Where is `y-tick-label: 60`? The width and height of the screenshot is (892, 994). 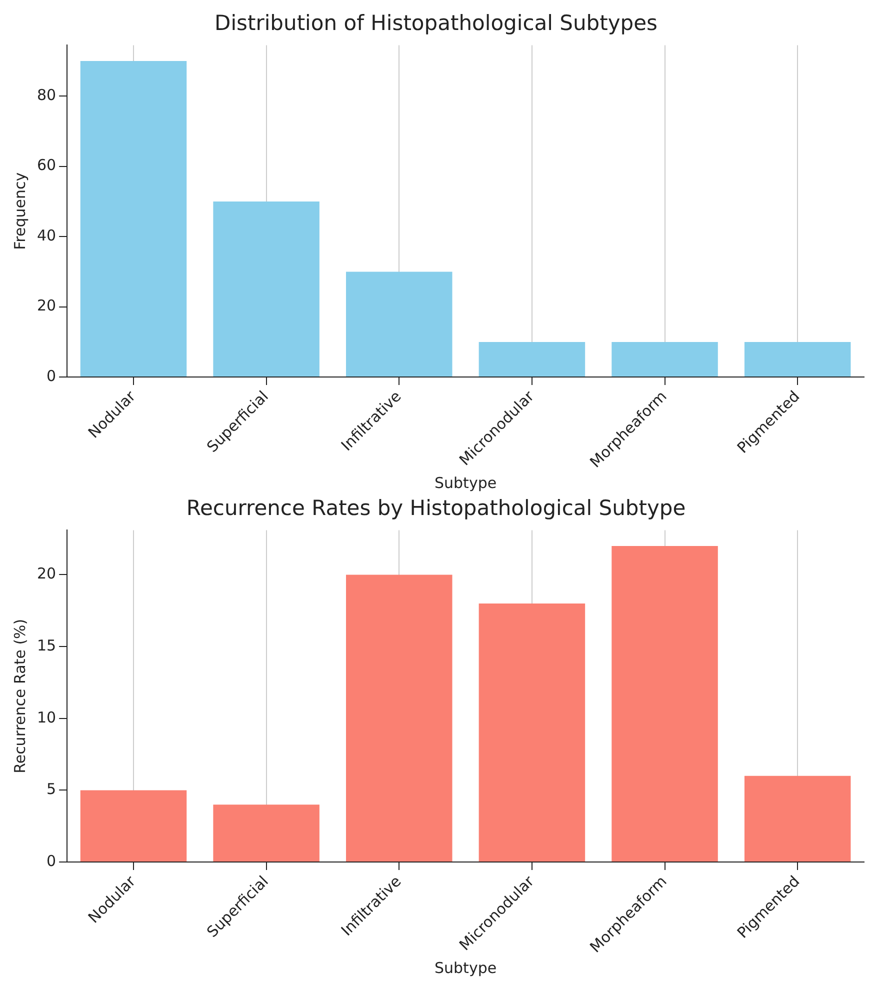 y-tick-label: 60 is located at coordinates (46, 165).